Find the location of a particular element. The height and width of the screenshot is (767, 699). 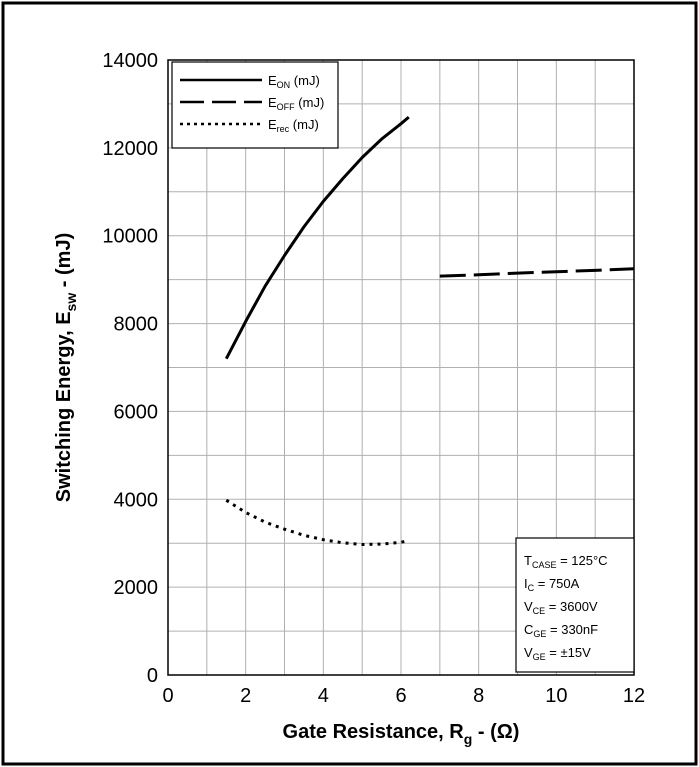

x-tick-label: 2 is located at coordinates (245, 696).